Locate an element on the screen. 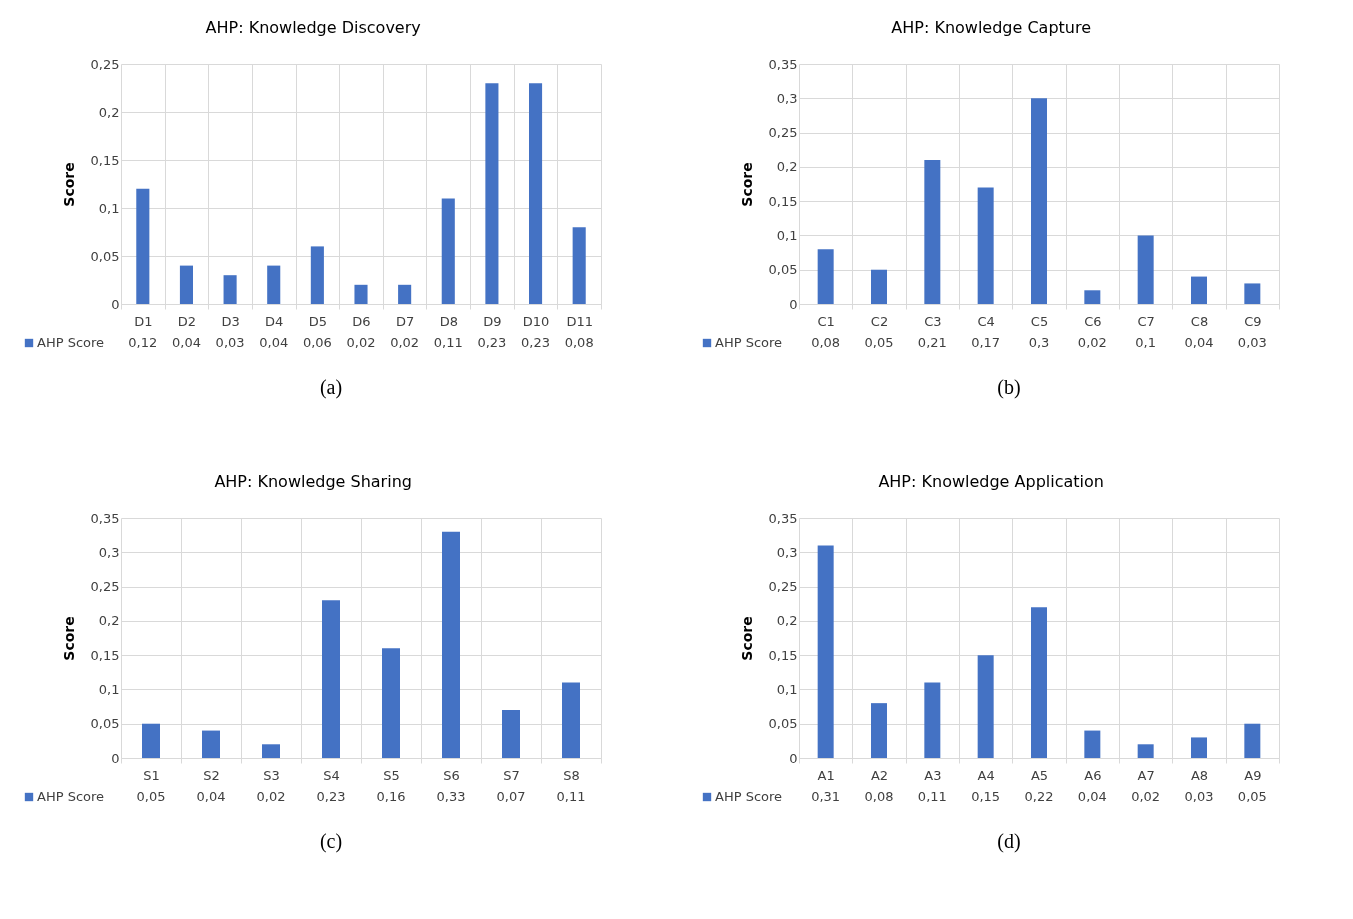  x-tick-label: S2 is located at coordinates (211, 775).